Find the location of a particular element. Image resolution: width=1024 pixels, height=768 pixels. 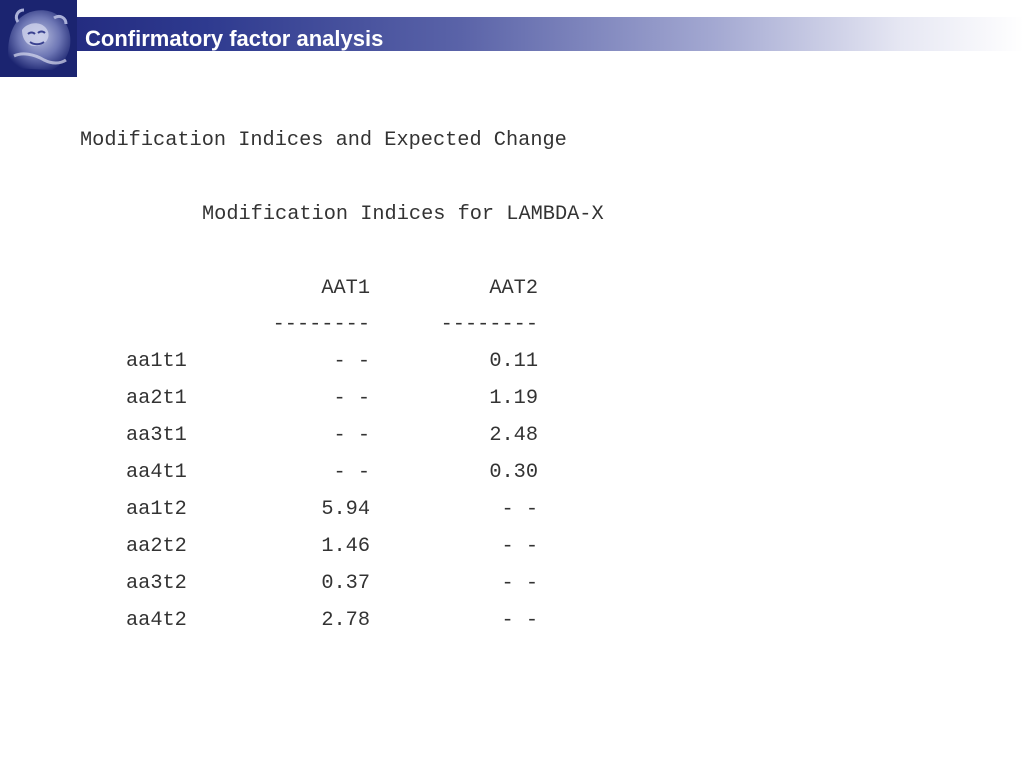

table-row: aa2t2 1.46 - - is located at coordinates (512, 547).